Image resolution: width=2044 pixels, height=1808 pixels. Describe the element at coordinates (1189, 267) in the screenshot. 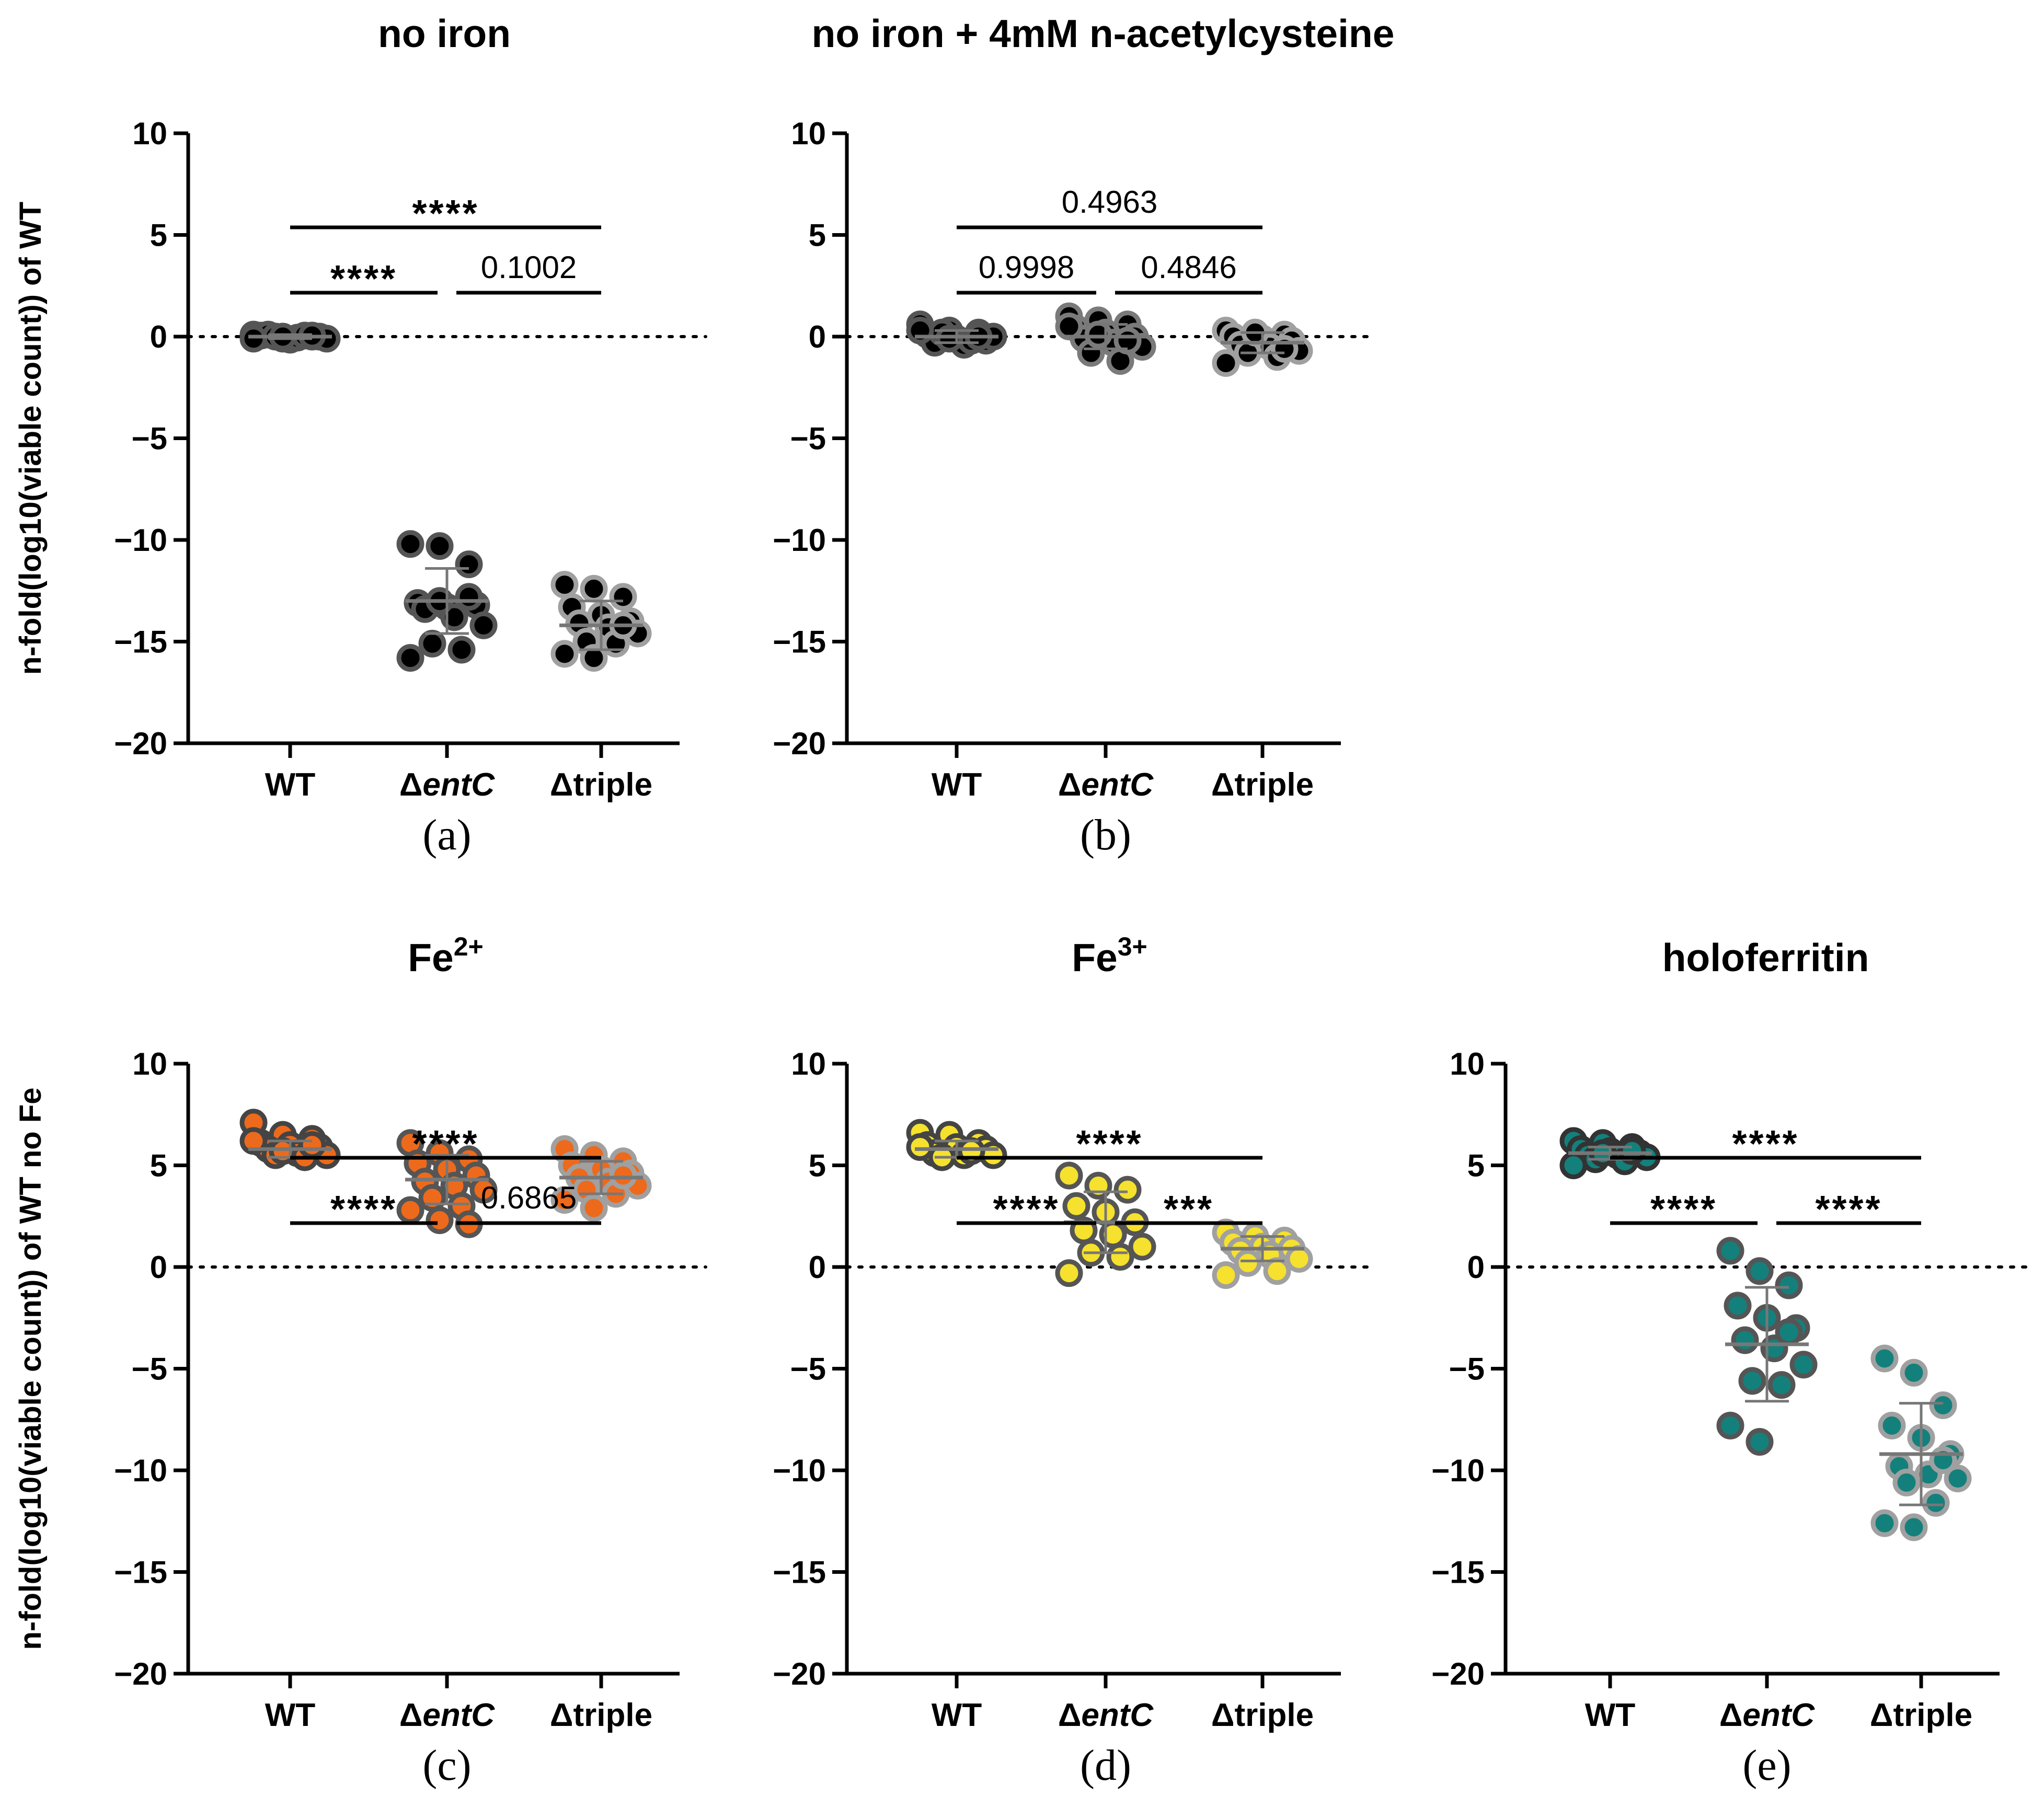

I see `significance-label: 0.4846` at that location.